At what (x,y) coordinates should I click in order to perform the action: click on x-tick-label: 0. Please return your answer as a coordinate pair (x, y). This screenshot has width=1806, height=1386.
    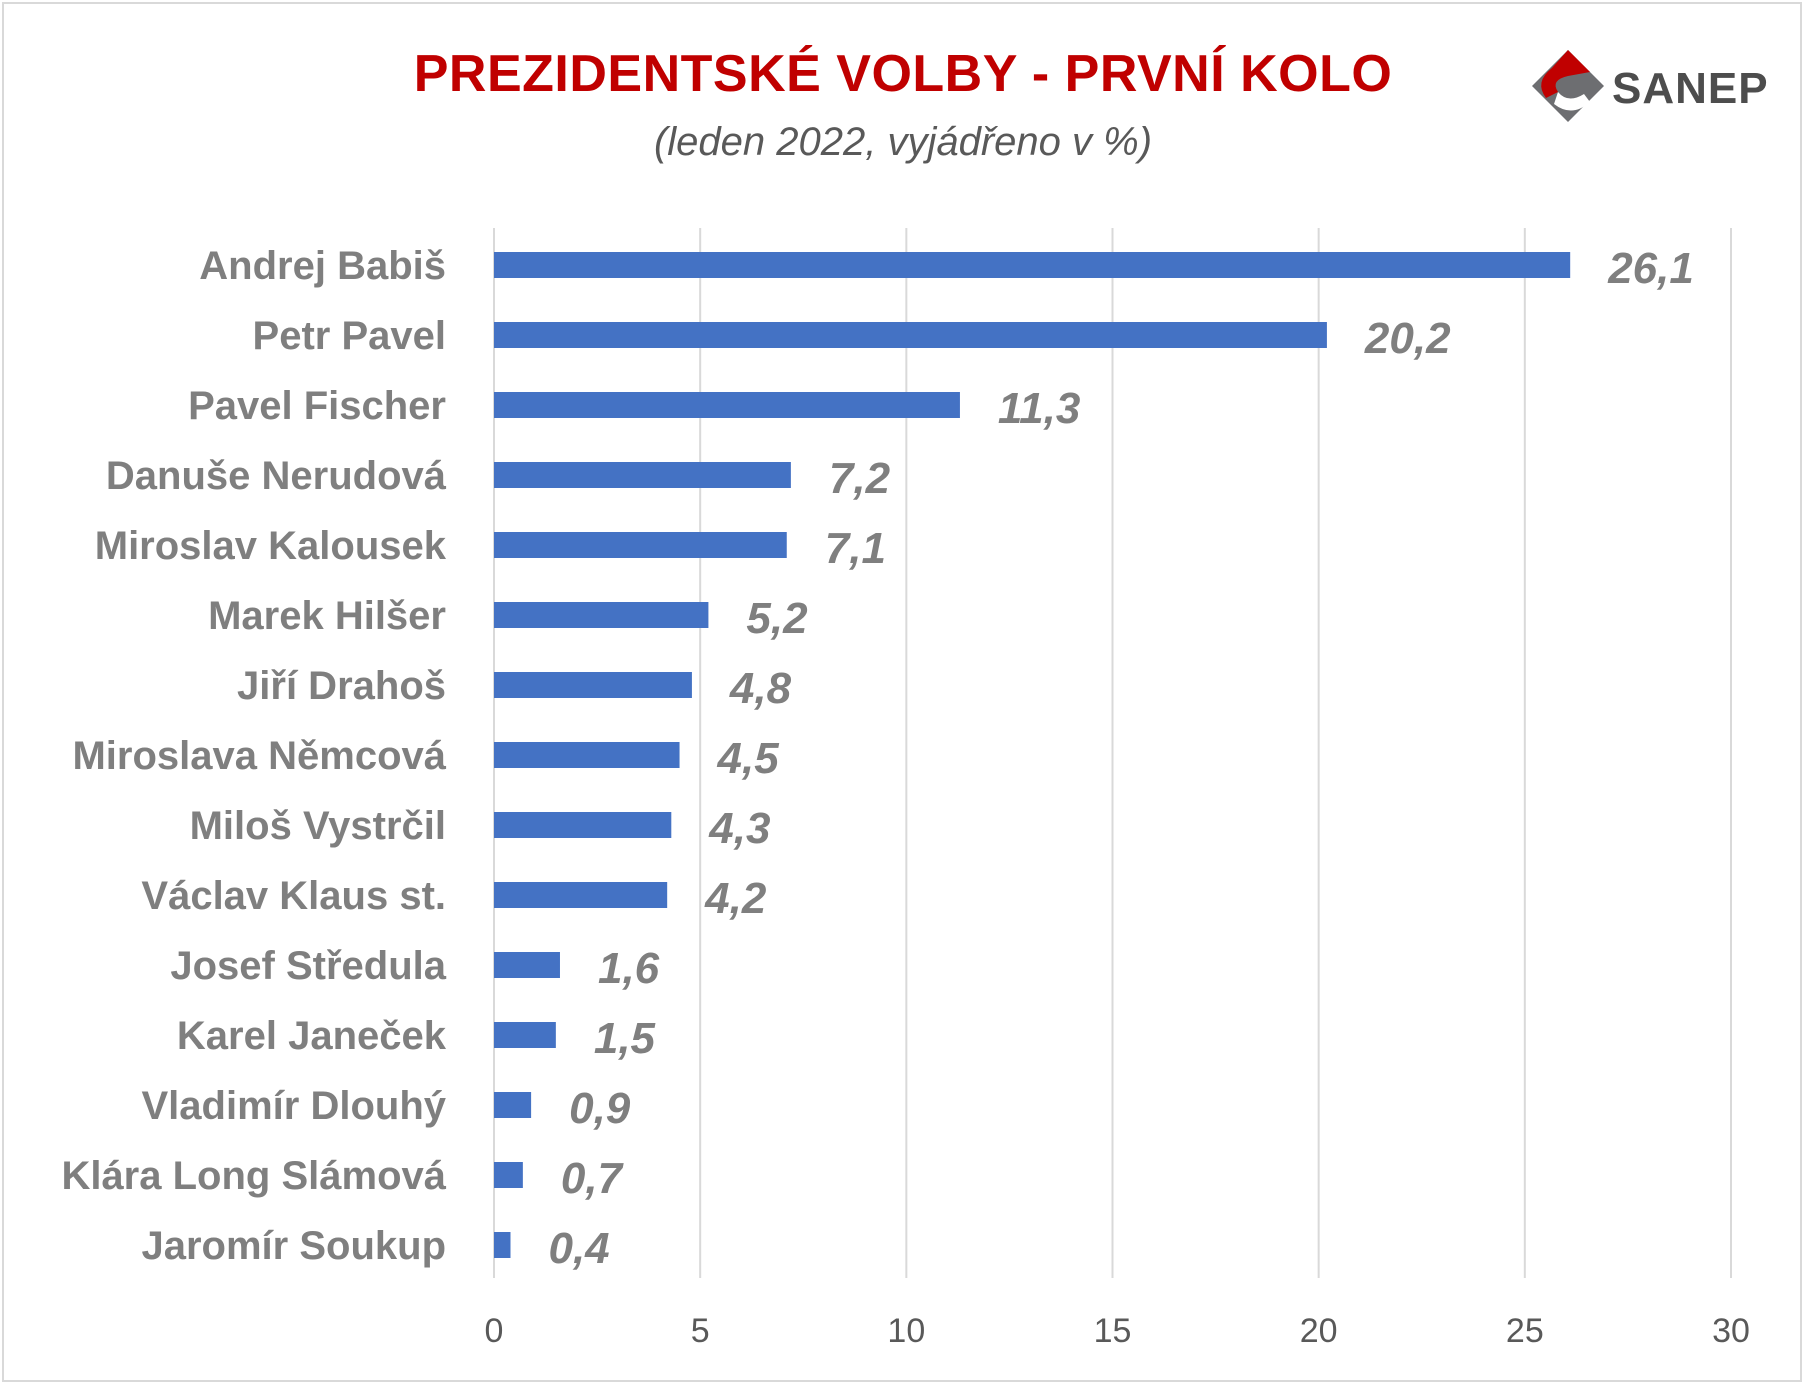
    Looking at the image, I should click on (494, 1331).